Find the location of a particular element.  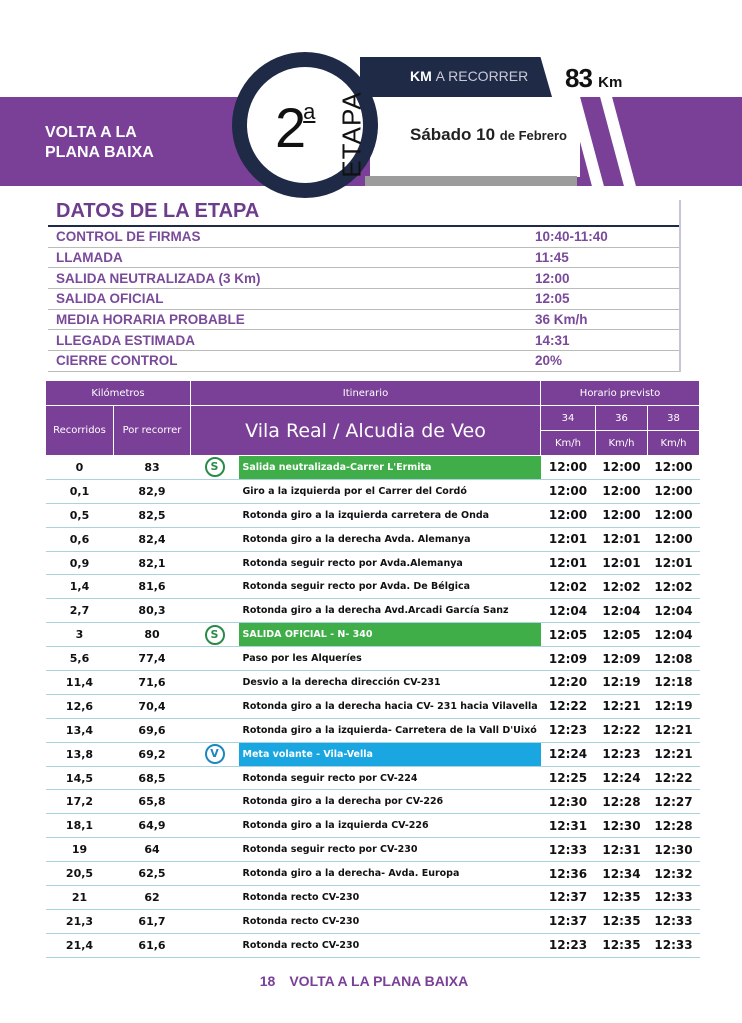

speed-38: 38 is located at coordinates (673, 418).